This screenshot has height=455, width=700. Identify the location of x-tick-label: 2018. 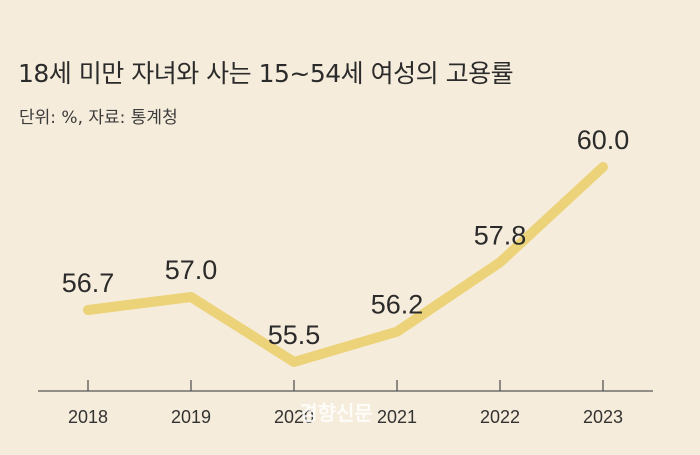
(88, 417).